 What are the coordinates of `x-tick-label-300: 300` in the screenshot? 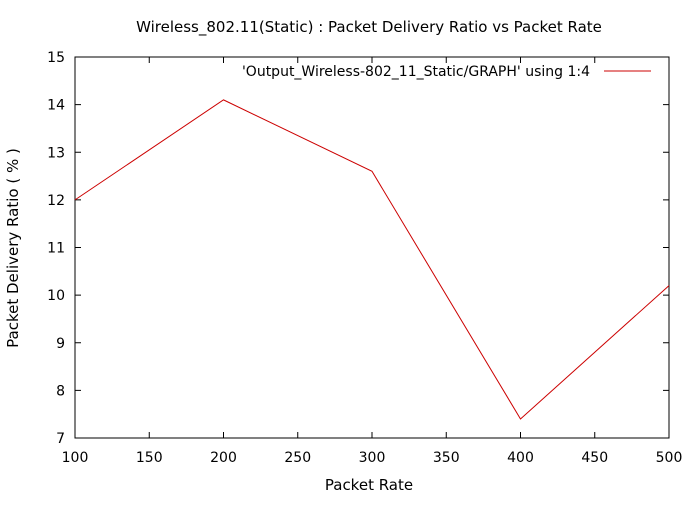 It's located at (372, 458).